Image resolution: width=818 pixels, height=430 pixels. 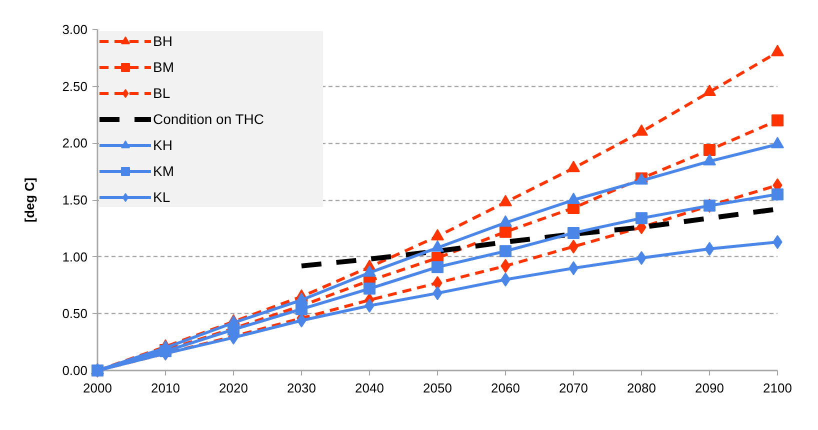 What do you see at coordinates (165, 388) in the screenshot?
I see `x-tick-label: 2010` at bounding box center [165, 388].